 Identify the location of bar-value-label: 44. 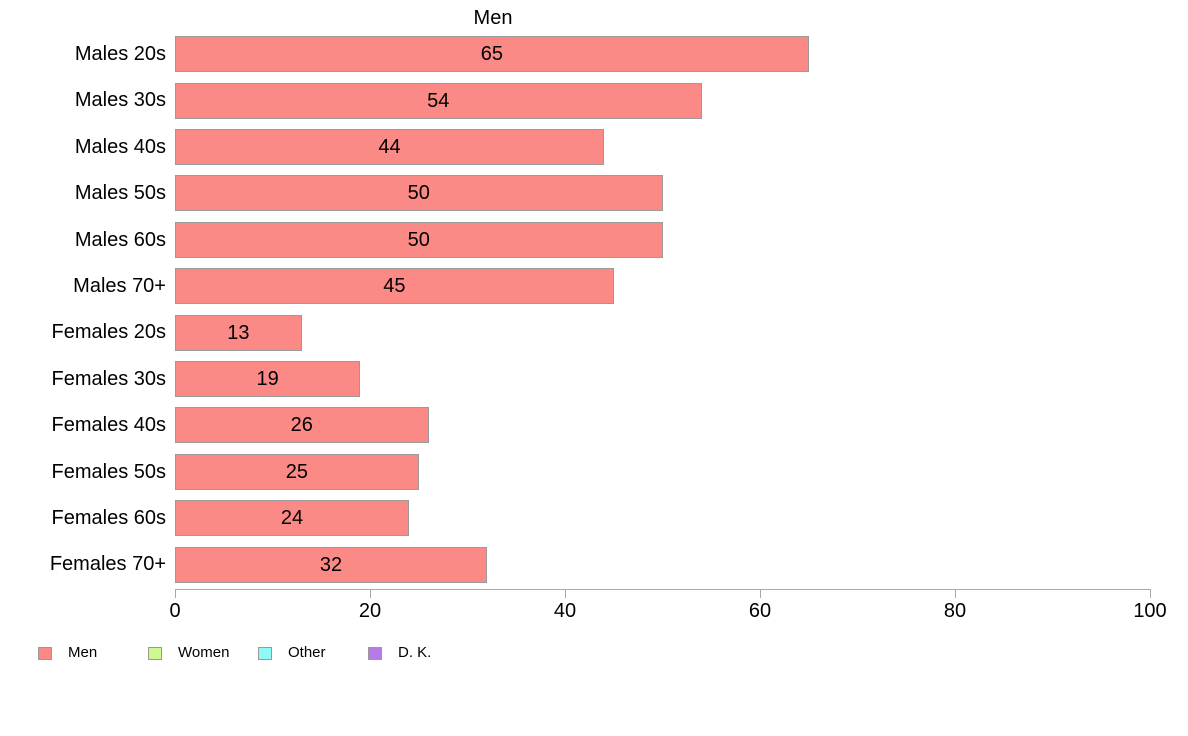
(389, 146).